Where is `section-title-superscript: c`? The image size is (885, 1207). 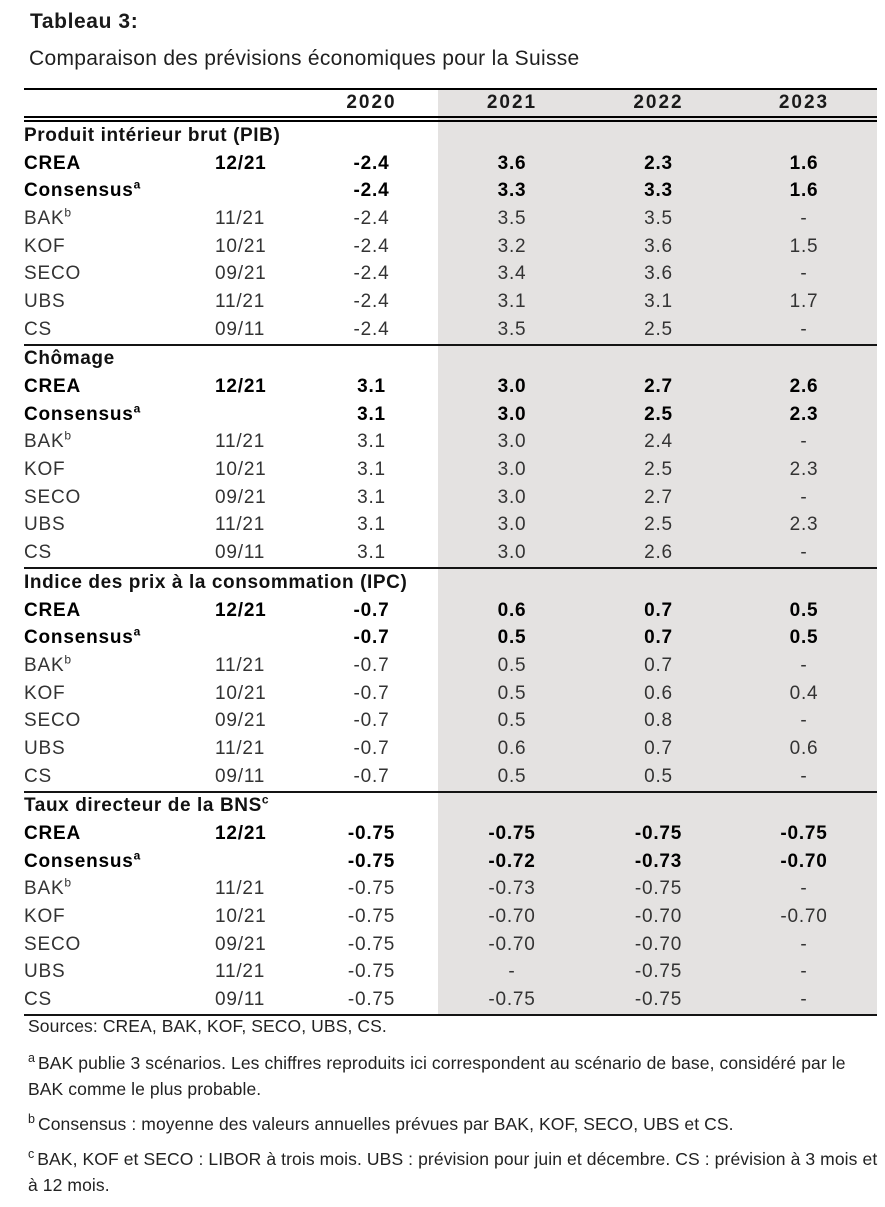
section-title-superscript: c is located at coordinates (265, 800).